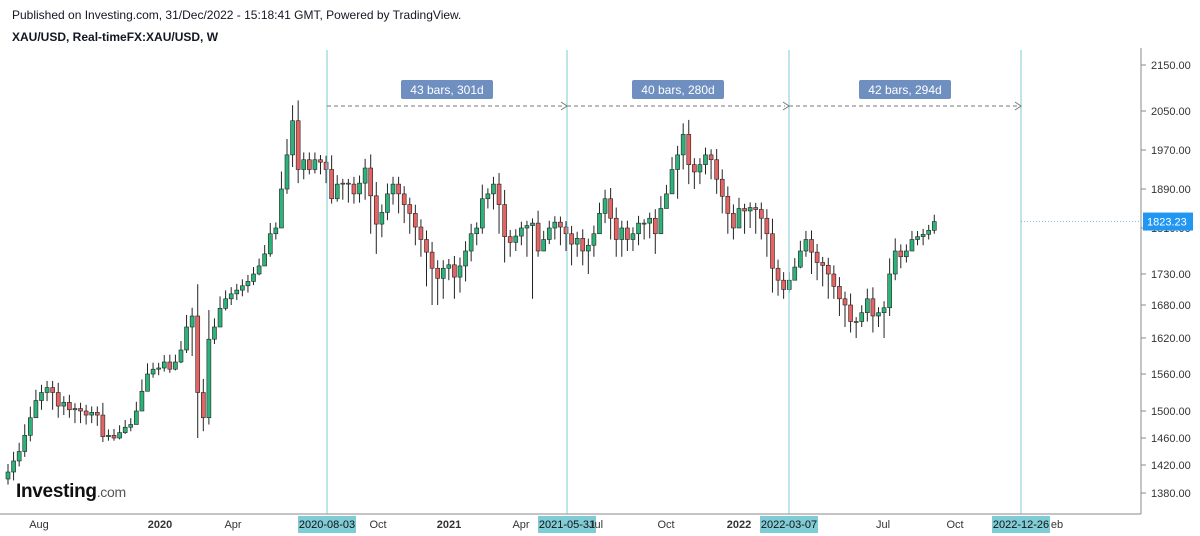 This screenshot has width=1200, height=536. I want to click on date-marker-label: 2020-08-03, so click(327, 525).